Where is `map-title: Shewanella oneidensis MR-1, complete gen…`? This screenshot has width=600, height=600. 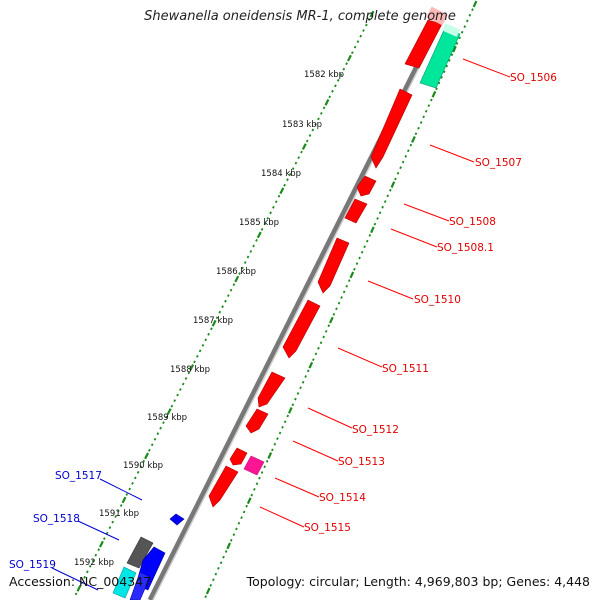 map-title: Shewanella oneidensis MR-1, complete gen… is located at coordinates (300, 16).